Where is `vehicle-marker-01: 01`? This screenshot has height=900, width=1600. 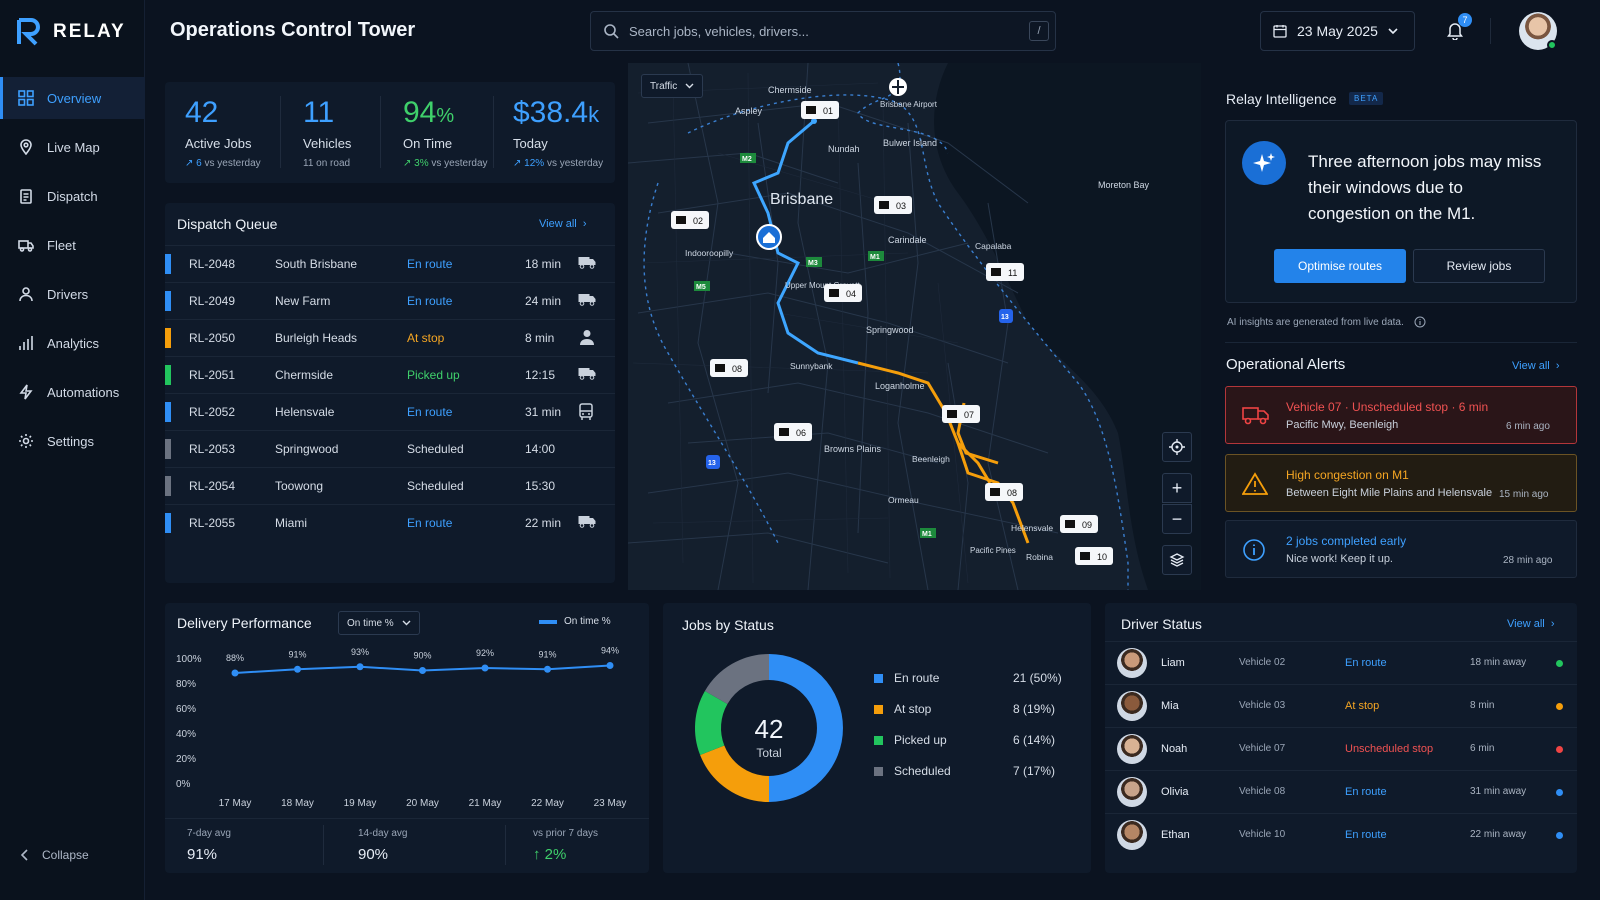 vehicle-marker-01: 01 is located at coordinates (820, 110).